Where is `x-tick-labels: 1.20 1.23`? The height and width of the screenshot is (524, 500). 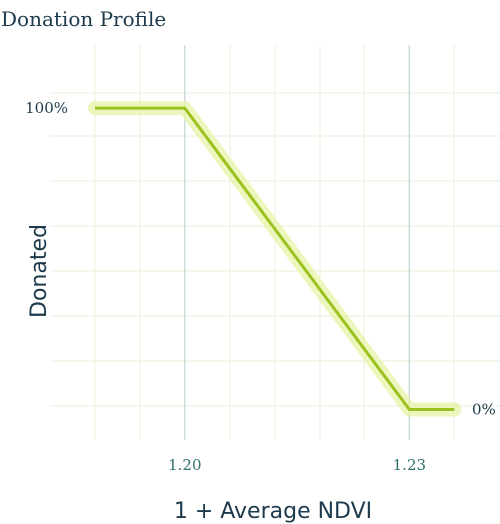
x-tick-labels: 1.20 1.23 is located at coordinates (297, 465).